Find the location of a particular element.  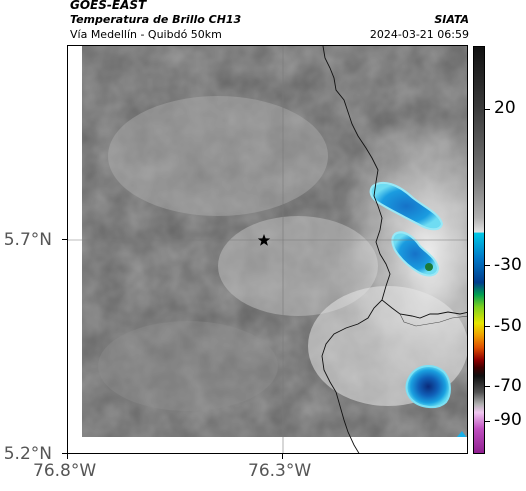

colorbar-label: 20 is located at coordinates (505, 108).